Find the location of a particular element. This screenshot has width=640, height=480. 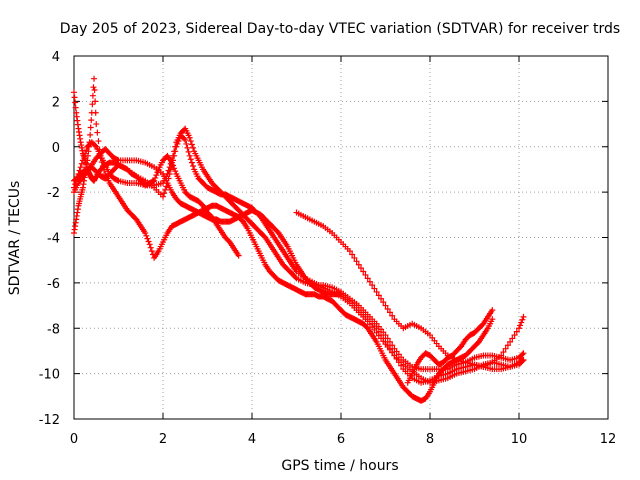

x-tick-label: 6 is located at coordinates (341, 439).